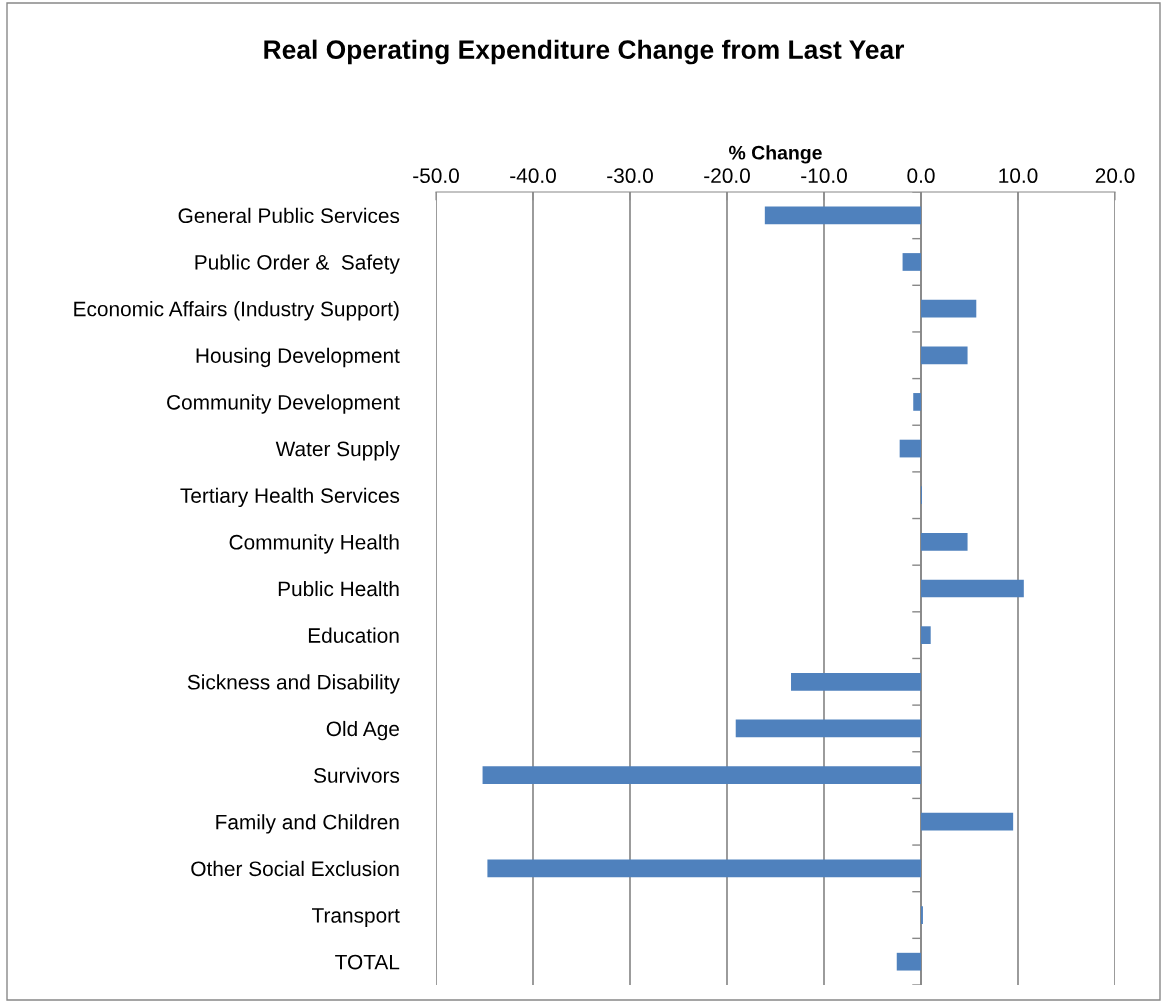 This screenshot has height=1003, width=1167. I want to click on y-tick-label: TOTAL, so click(367, 962).